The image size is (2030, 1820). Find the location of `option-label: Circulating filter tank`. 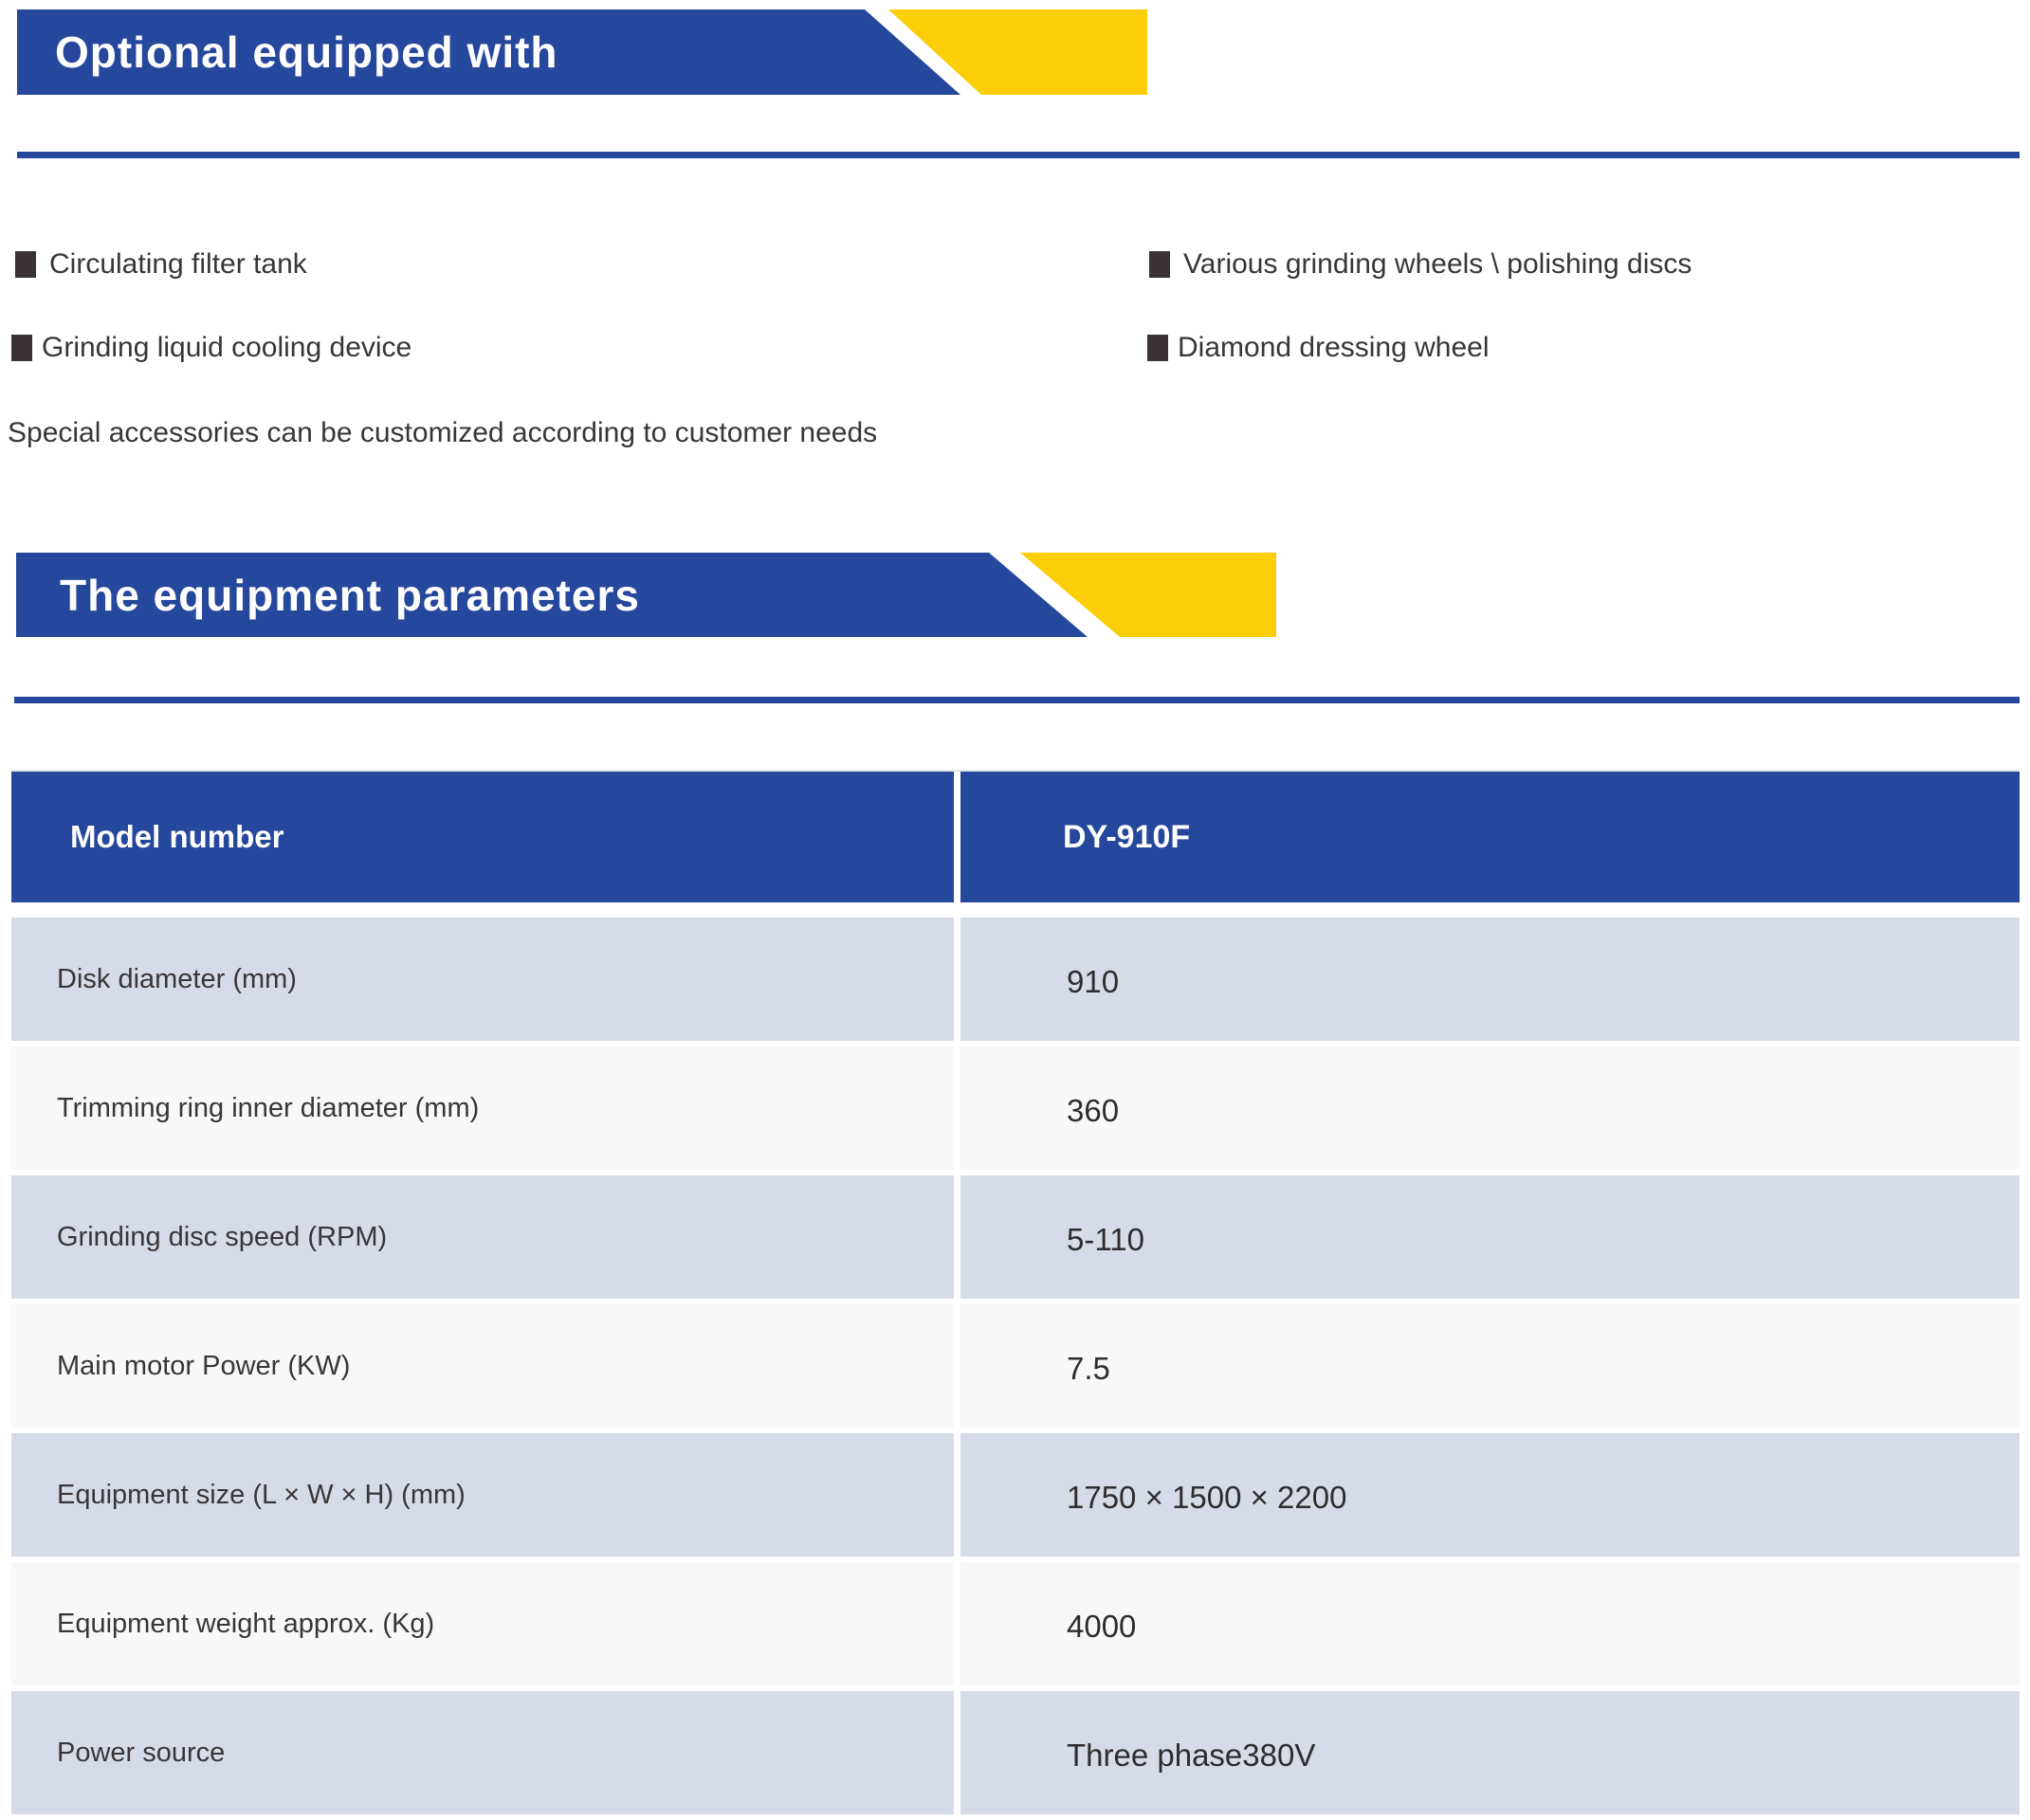

option-label: Circulating filter tank is located at coordinates (178, 264).